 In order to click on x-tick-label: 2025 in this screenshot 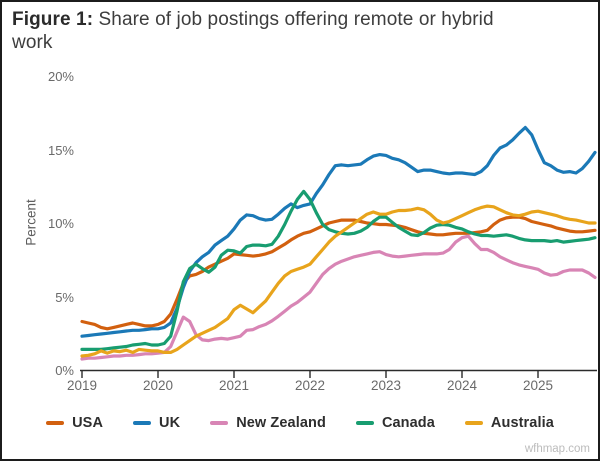, I will do `click(538, 385)`.